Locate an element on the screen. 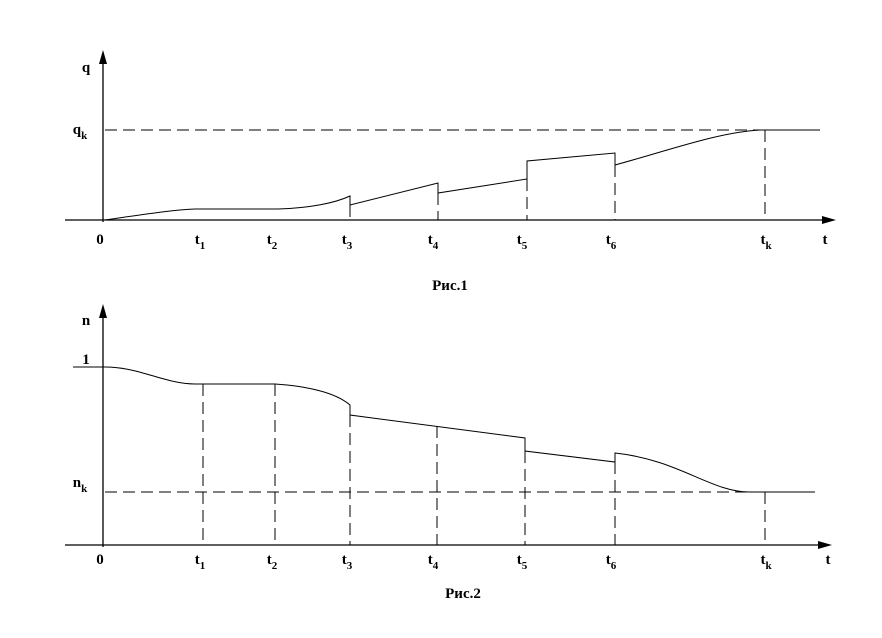 The width and height of the screenshot is (882, 638). drop-lines is located at coordinates (557, 175).